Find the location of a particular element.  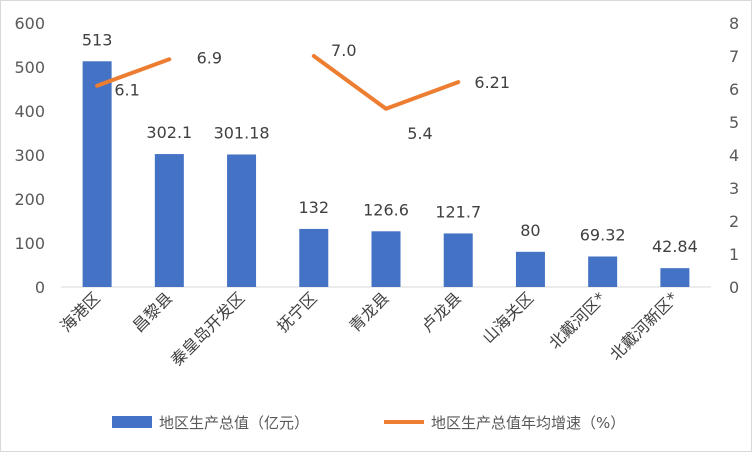

legend-label: 地区生产总值（亿元） is located at coordinates (234, 423).